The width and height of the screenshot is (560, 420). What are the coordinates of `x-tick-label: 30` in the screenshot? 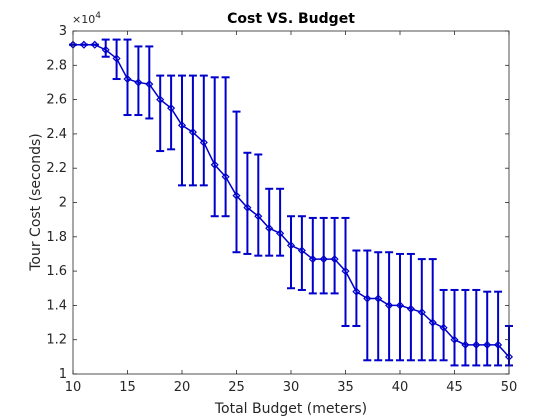 It's located at (291, 387).